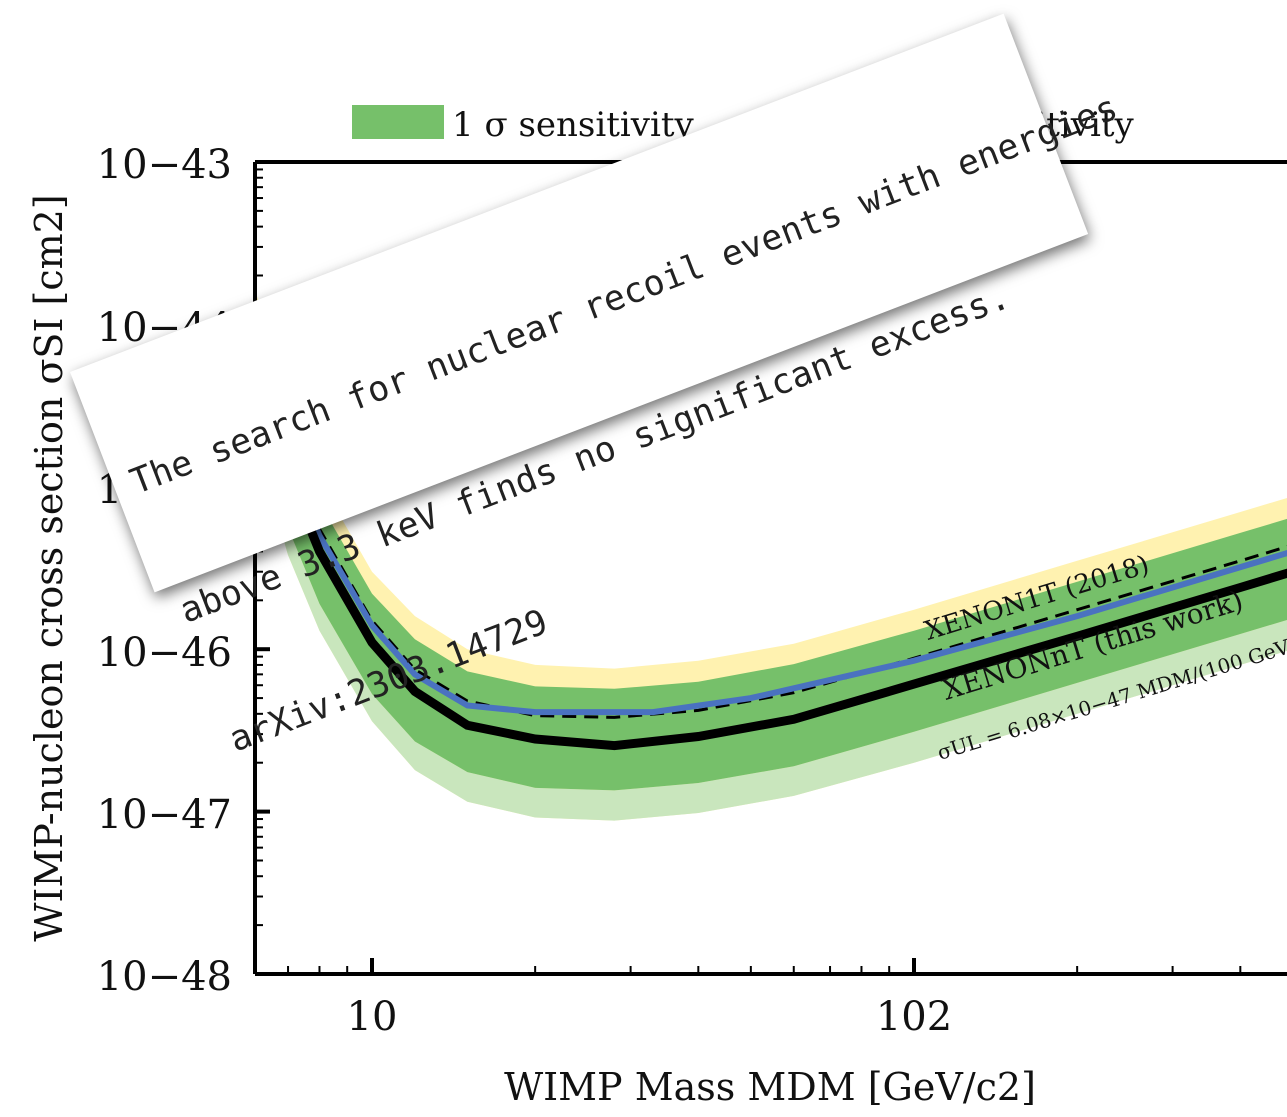 Image resolution: width=1287 pixels, height=1117 pixels. Describe the element at coordinates (398, 122) in the screenshot. I see `legend-swatch-one-sigma` at that location.